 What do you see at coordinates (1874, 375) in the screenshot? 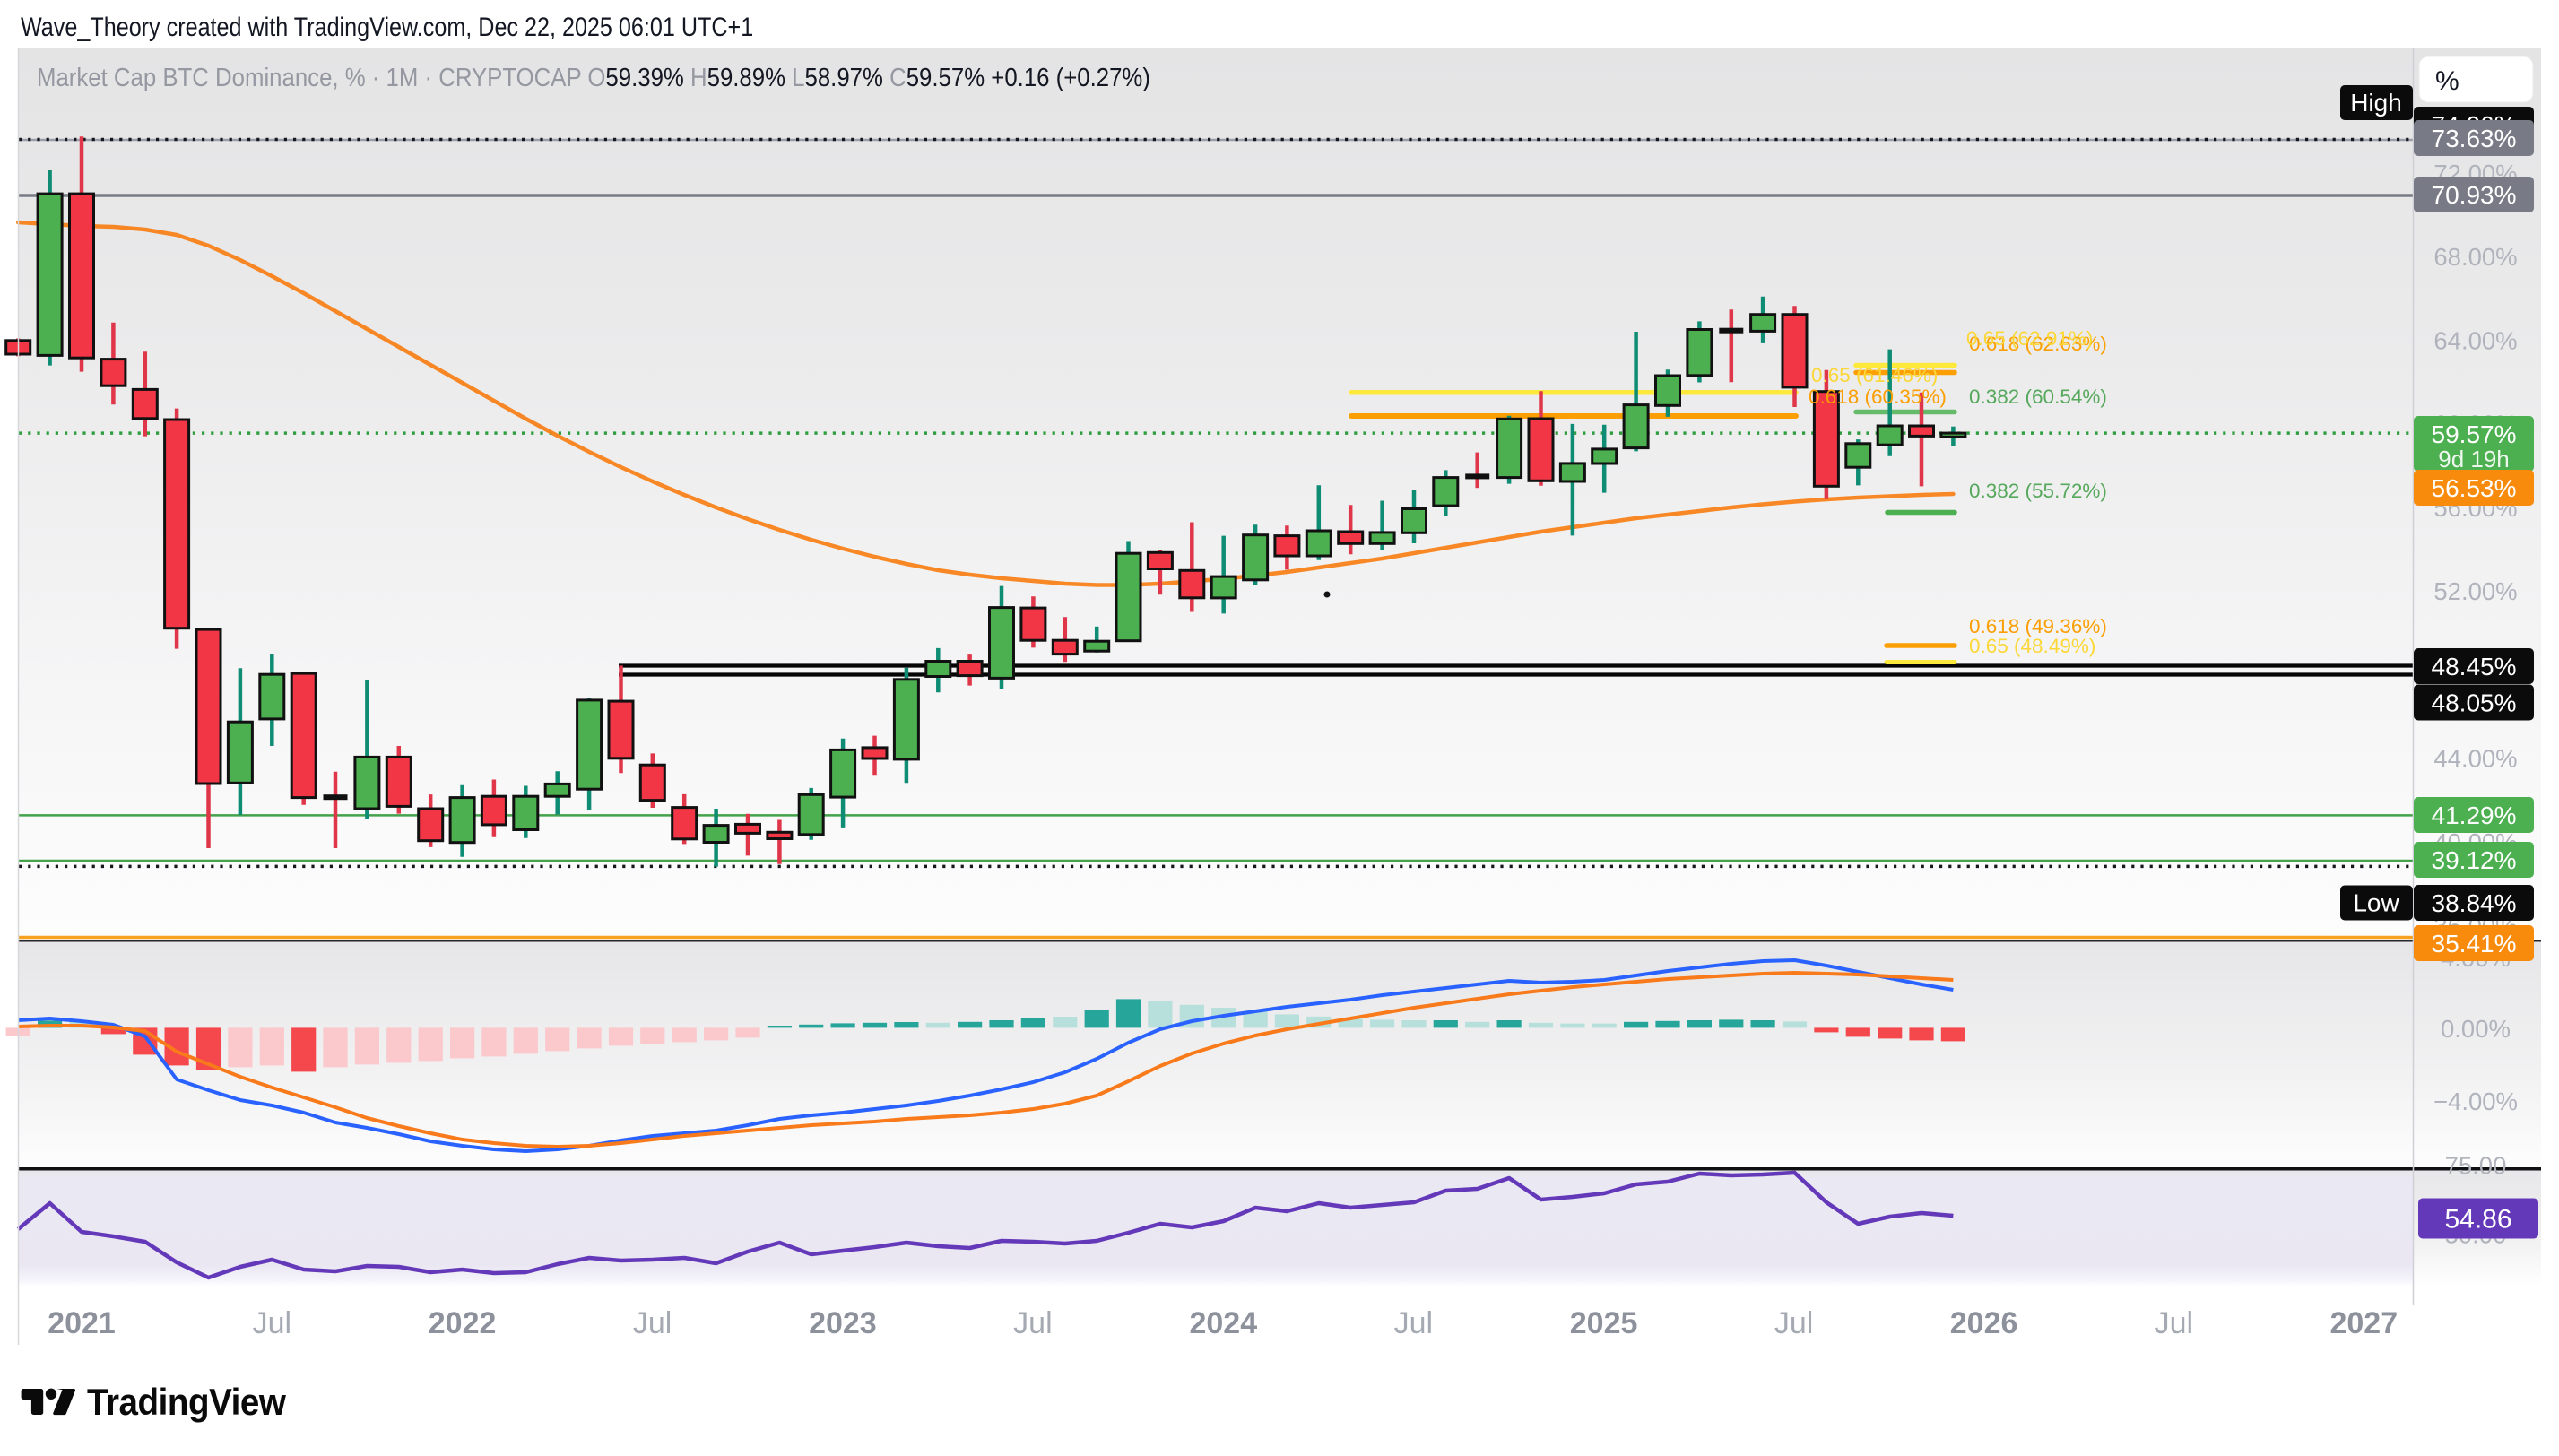
I see `svg-text: 0.65 (61.46%)` at bounding box center [1874, 375].